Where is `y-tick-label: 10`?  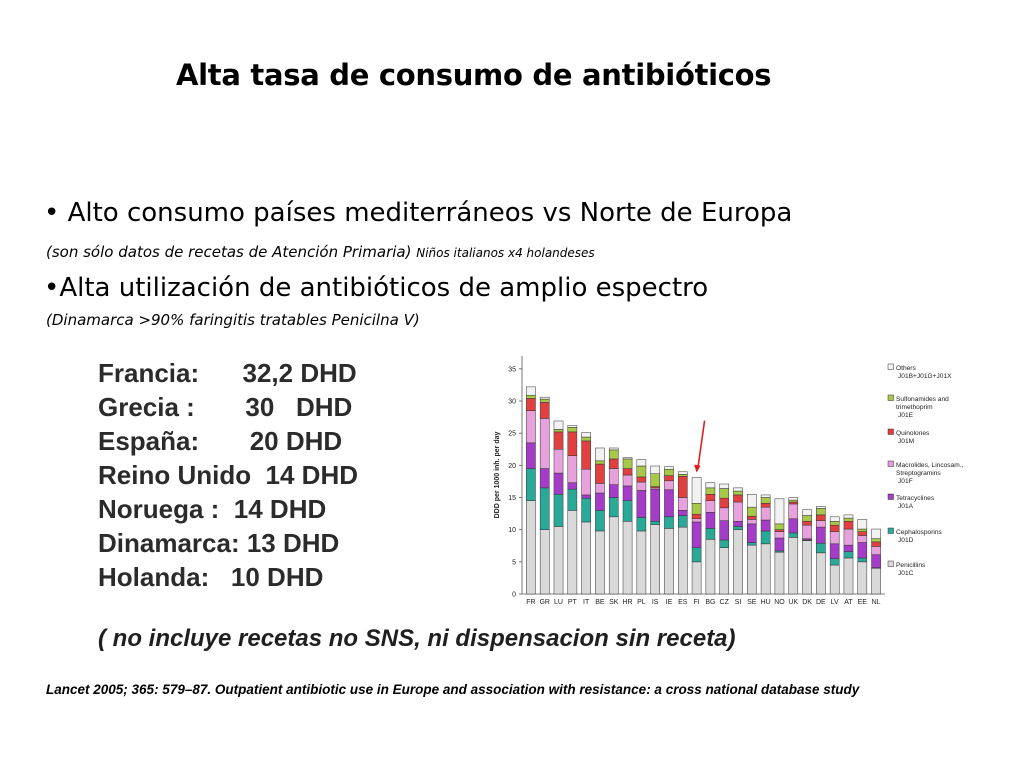 y-tick-label: 10 is located at coordinates (512, 530).